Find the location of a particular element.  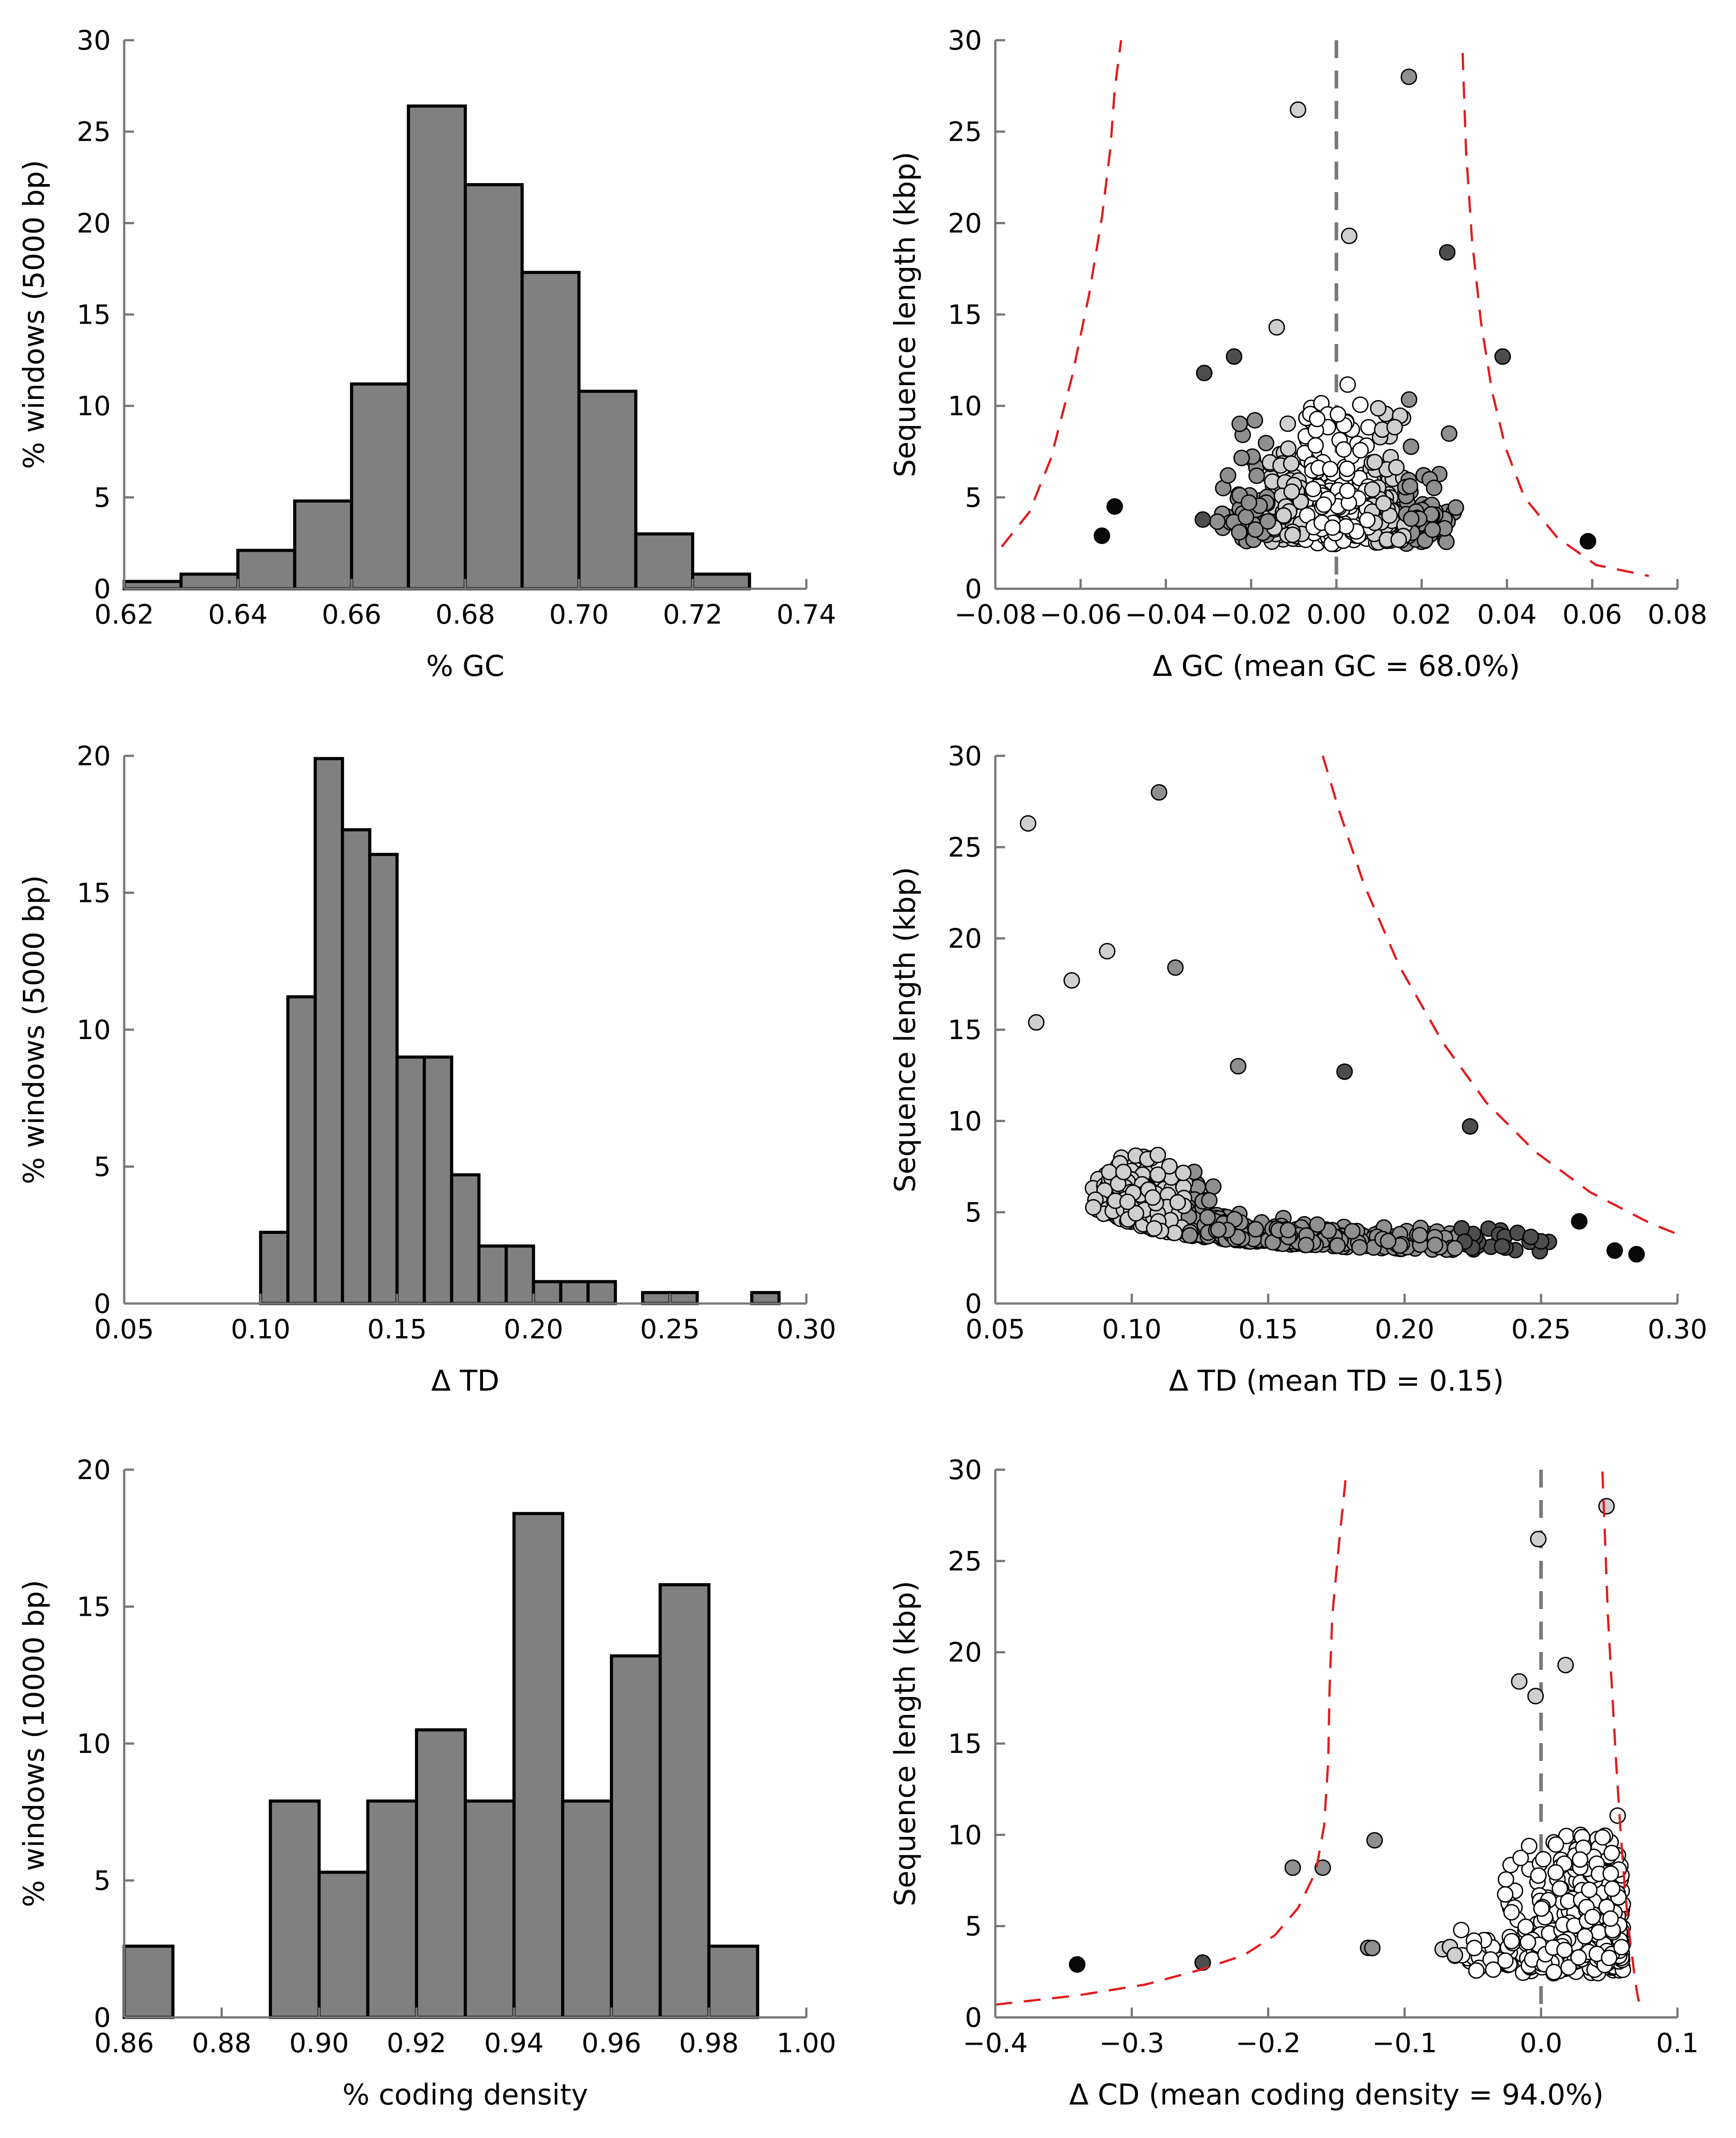

x-tick-label: −0.06 is located at coordinates (1081, 615).